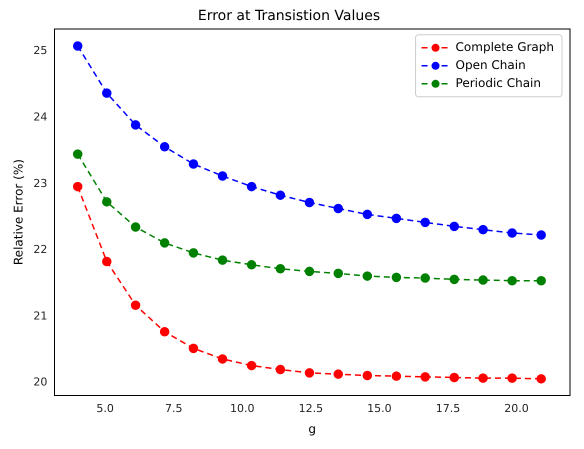 This screenshot has height=449, width=584. I want to click on y-axis-title: Relative Error (%), so click(18, 212).